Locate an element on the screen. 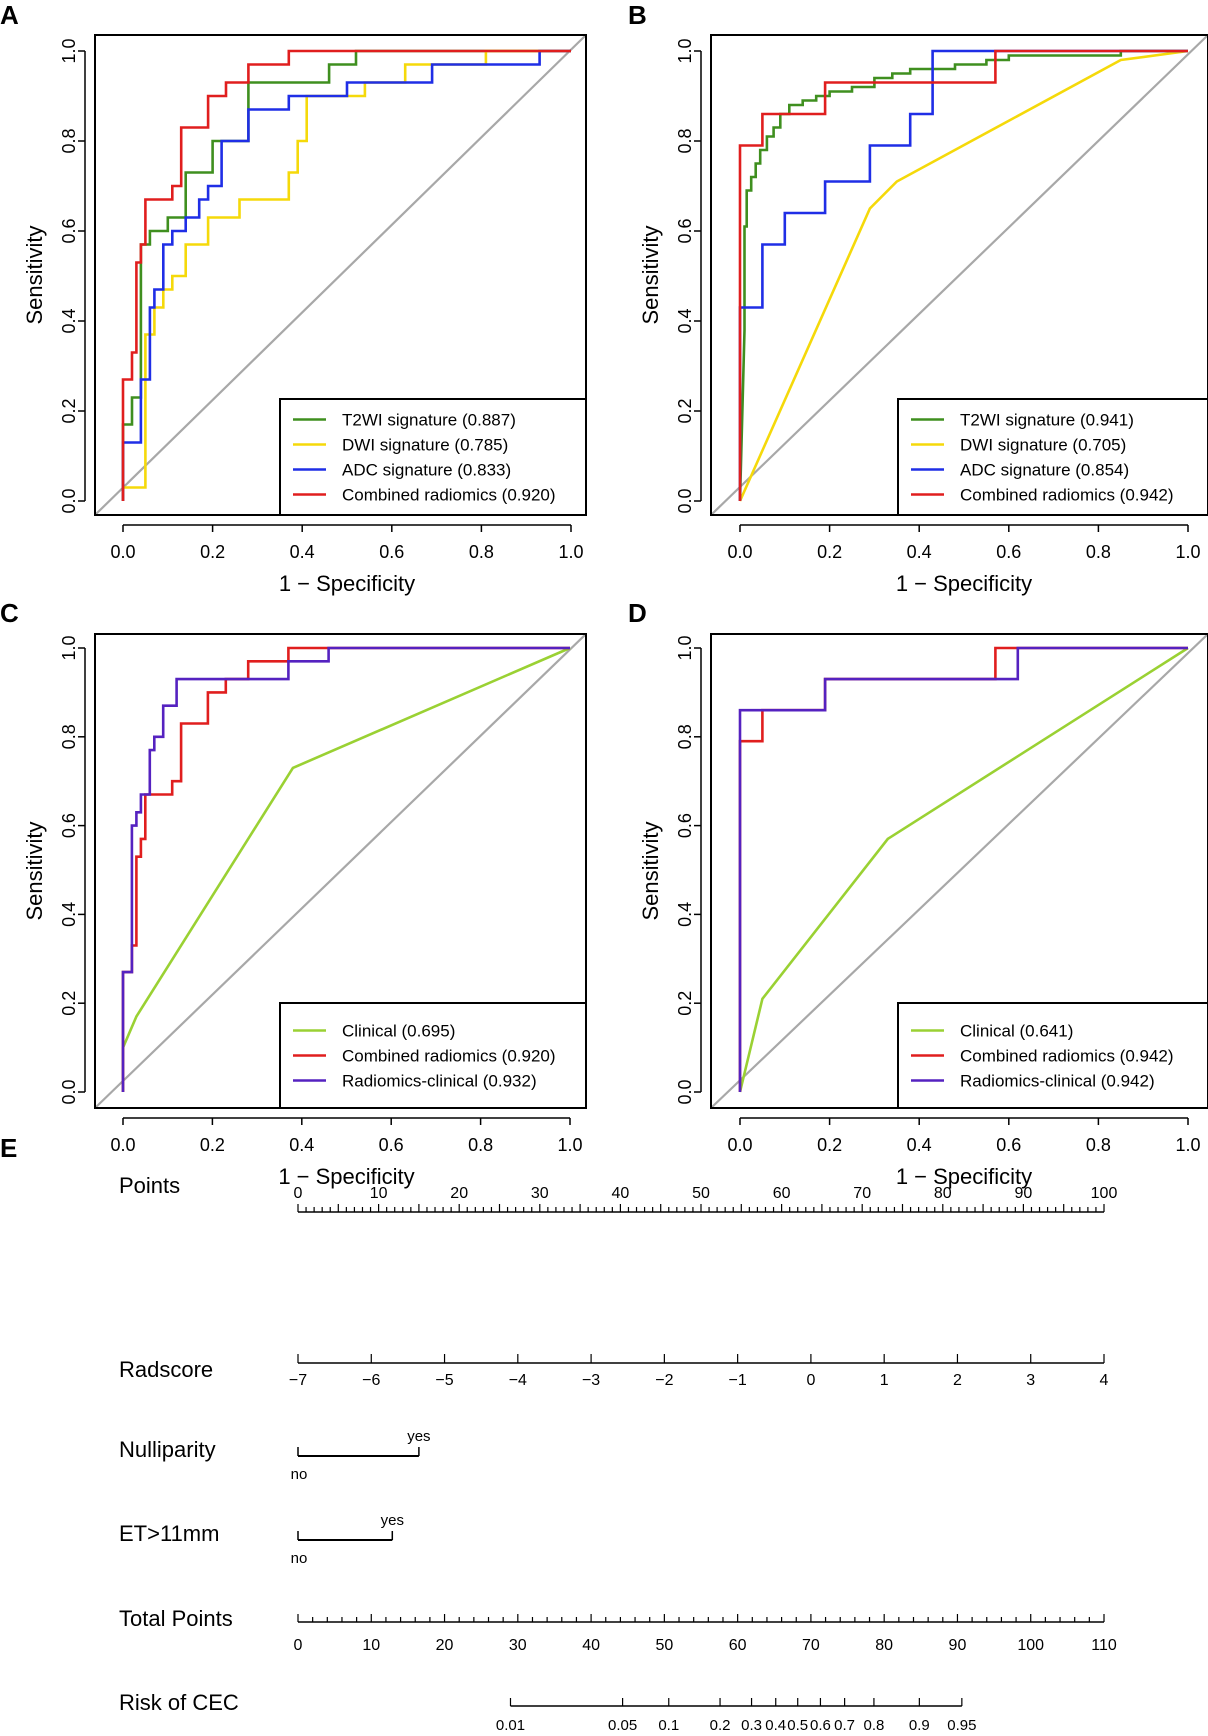  x-tick-label-b-3: 0.6 is located at coordinates (1008, 552).